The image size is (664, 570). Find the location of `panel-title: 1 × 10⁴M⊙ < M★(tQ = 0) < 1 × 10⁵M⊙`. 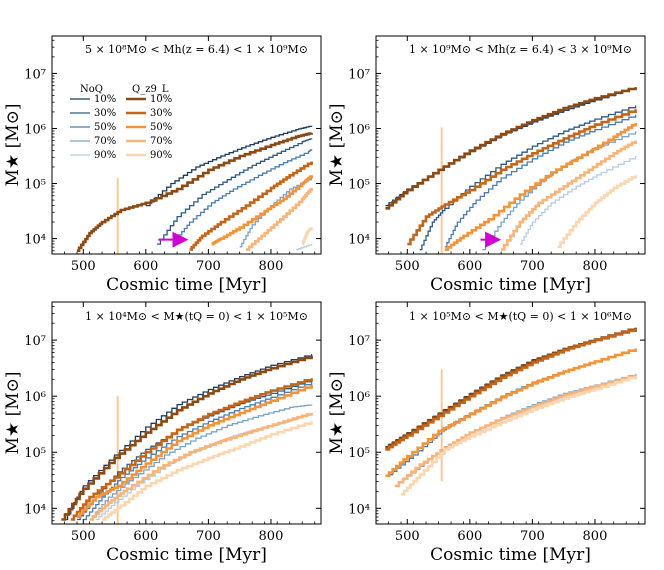

panel-title: 1 × 10⁴M⊙ < M★(tQ = 0) < 1 × 10⁵M⊙ is located at coordinates (196, 316).